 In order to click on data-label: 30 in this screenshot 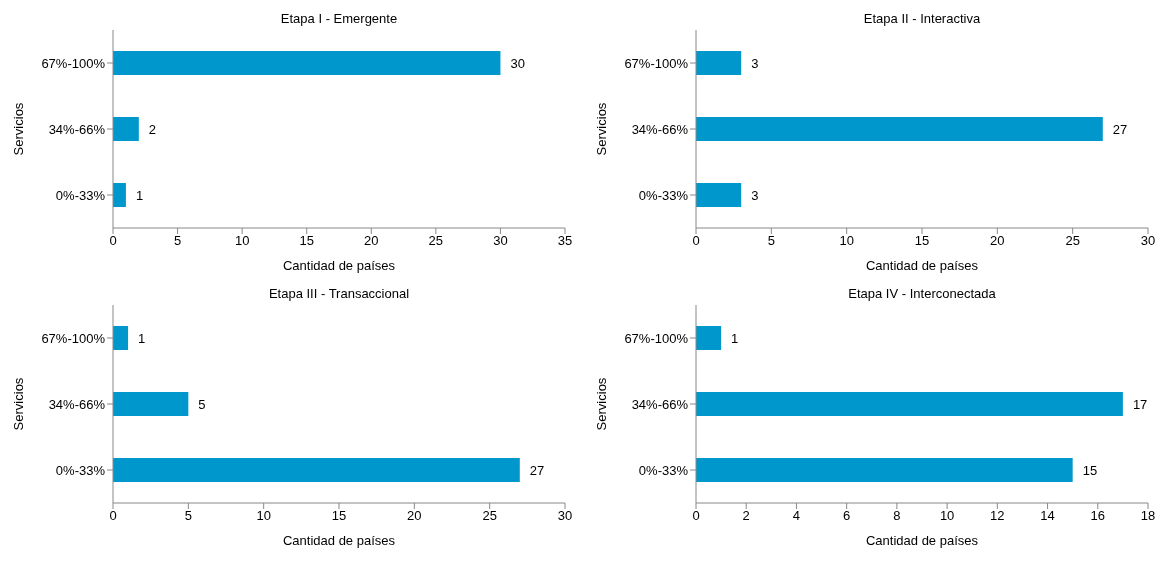, I will do `click(517, 63)`.